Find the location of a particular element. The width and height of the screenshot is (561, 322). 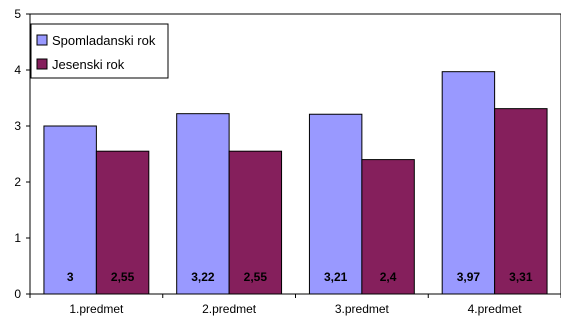

x-tick-label: 1.predmet is located at coordinates (96, 309).